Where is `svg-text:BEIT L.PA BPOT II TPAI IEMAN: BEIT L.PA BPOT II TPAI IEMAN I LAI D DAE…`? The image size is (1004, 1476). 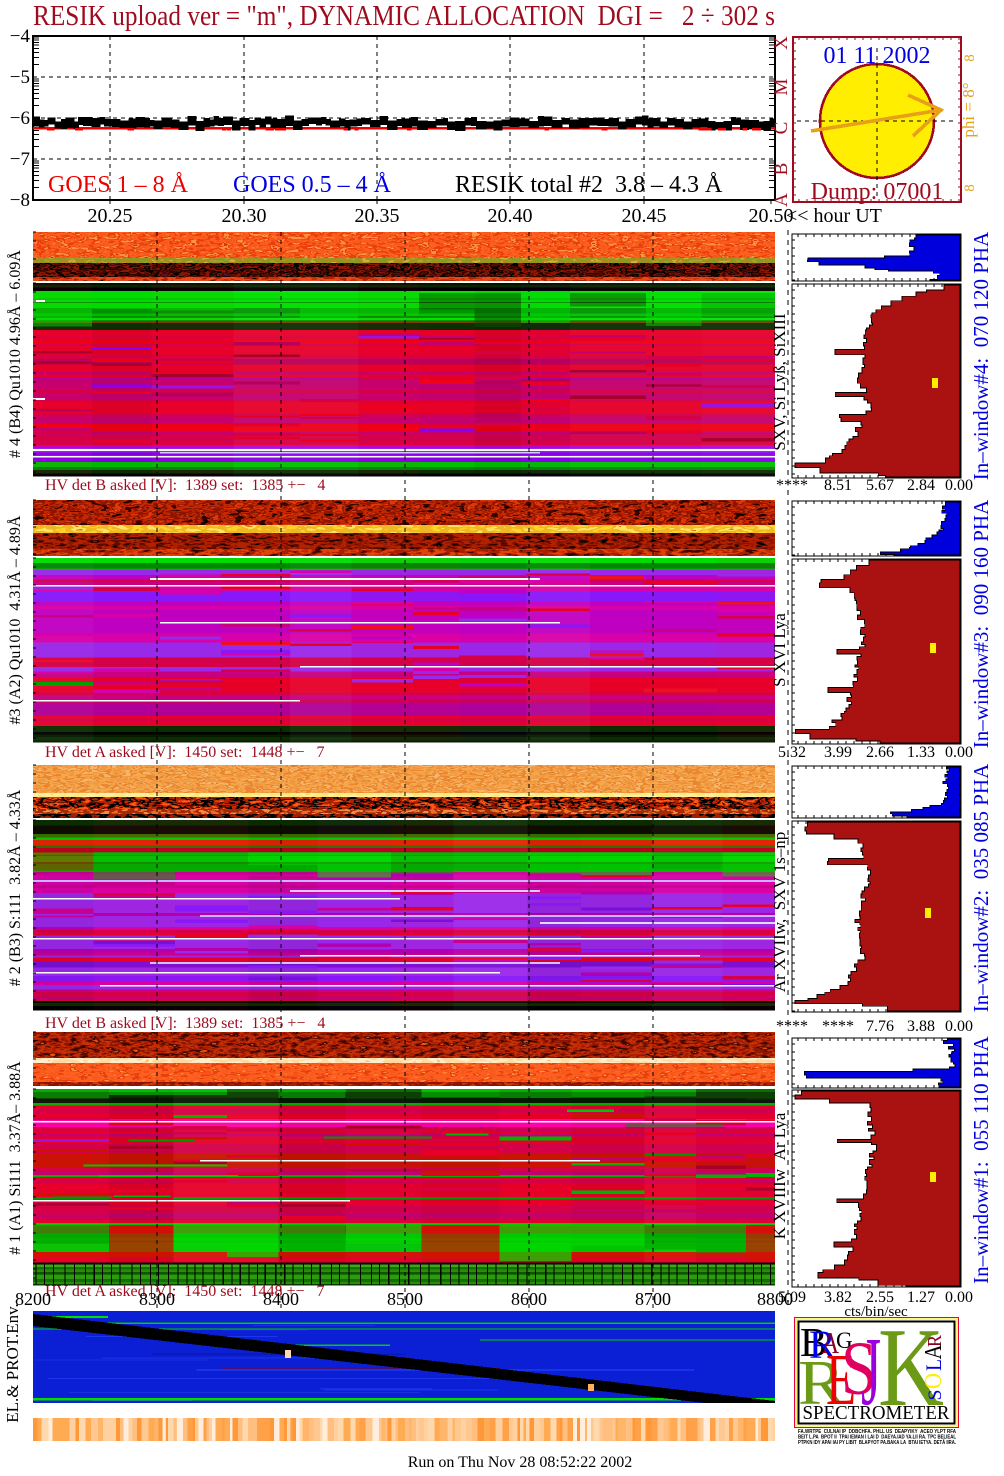
svg-text:BEIT L.PA BPOT II TPAI IEMAN: BEIT L.PA BPOT II TPAI IEMAN I LAI D DAE… is located at coordinates (877, 1438).